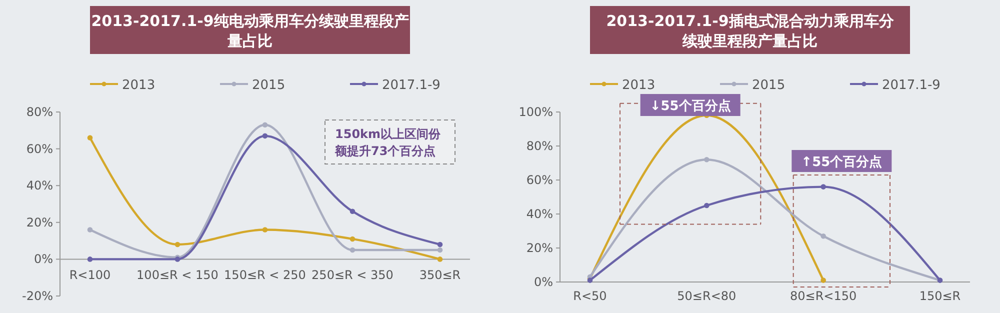  Describe the element at coordinates (353, 275) in the screenshot. I see `x-tick-label: 250≤R < 350` at that location.